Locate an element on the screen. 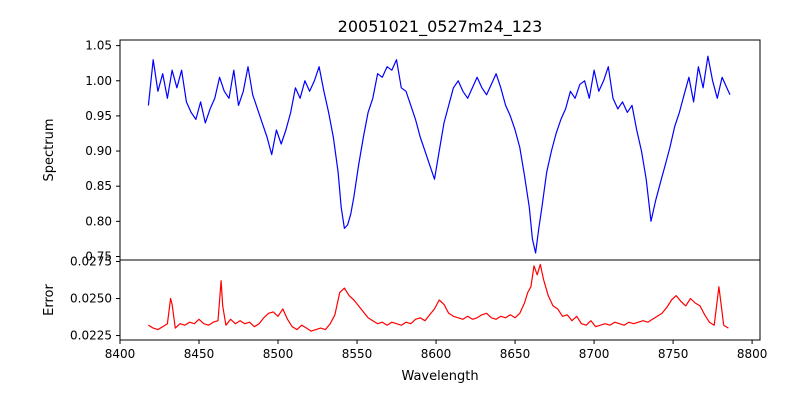 The height and width of the screenshot is (400, 800). error-series-group is located at coordinates (438, 297).